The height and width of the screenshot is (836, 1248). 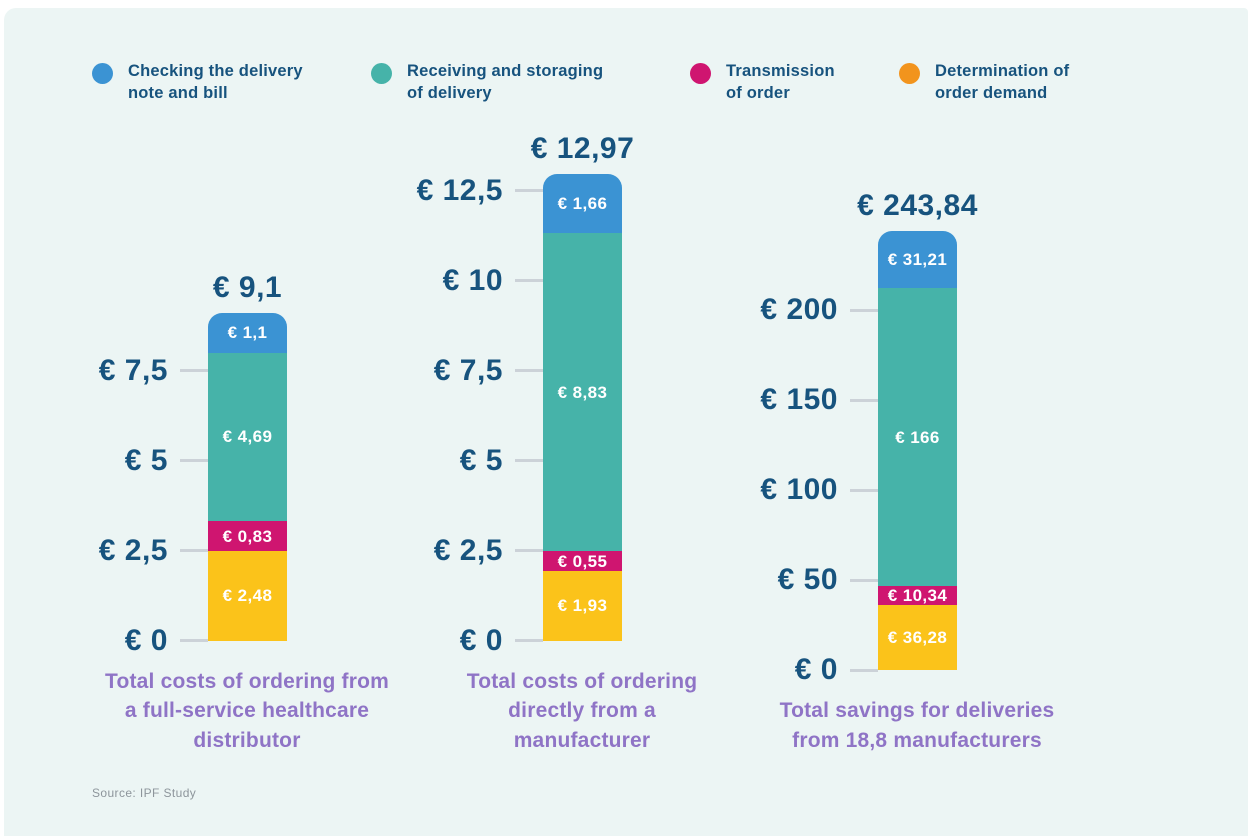 I want to click on segment-value-label: € 166, so click(x=917, y=437).